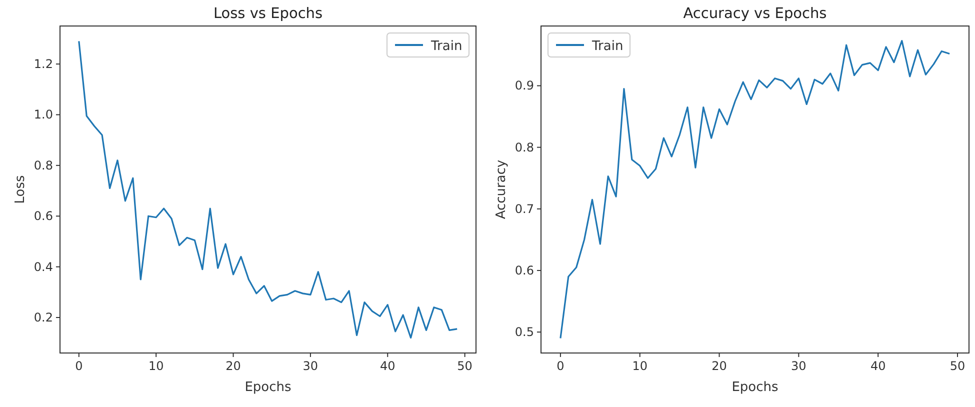 This screenshot has height=407, width=975. Describe the element at coordinates (501, 190) in the screenshot. I see `y-axis-title: Accuracy` at that location.